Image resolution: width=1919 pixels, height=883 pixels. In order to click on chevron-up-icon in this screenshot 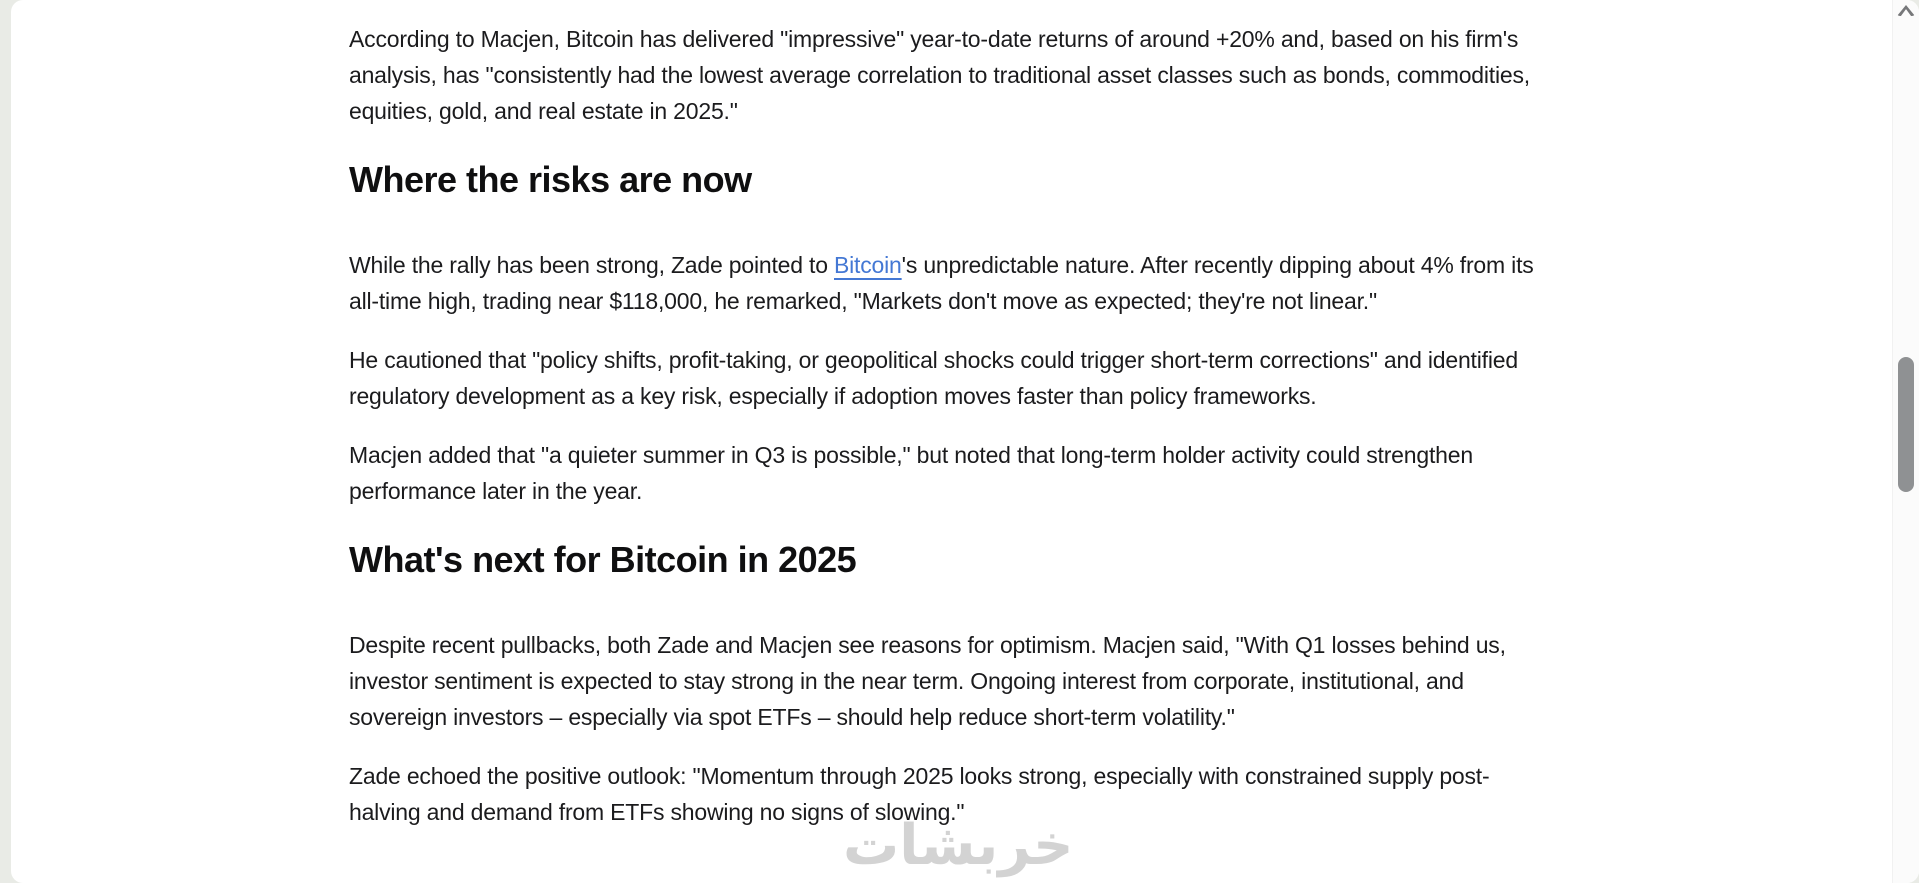, I will do `click(1906, 10)`.